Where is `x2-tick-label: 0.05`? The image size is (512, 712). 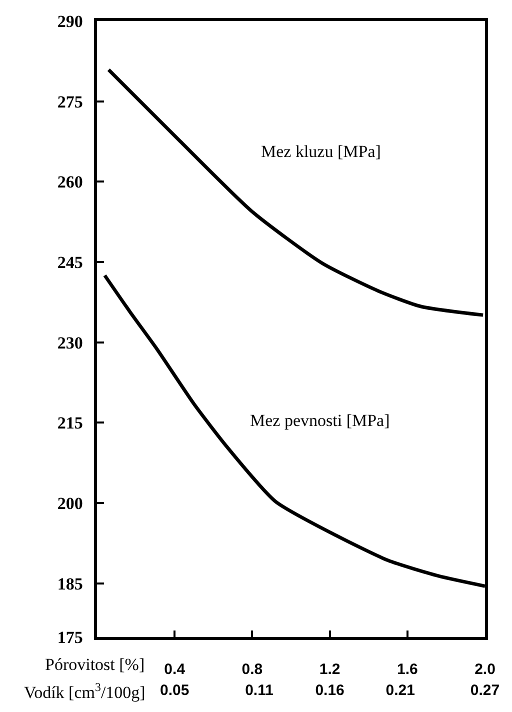
x2-tick-label: 0.05 is located at coordinates (175, 690).